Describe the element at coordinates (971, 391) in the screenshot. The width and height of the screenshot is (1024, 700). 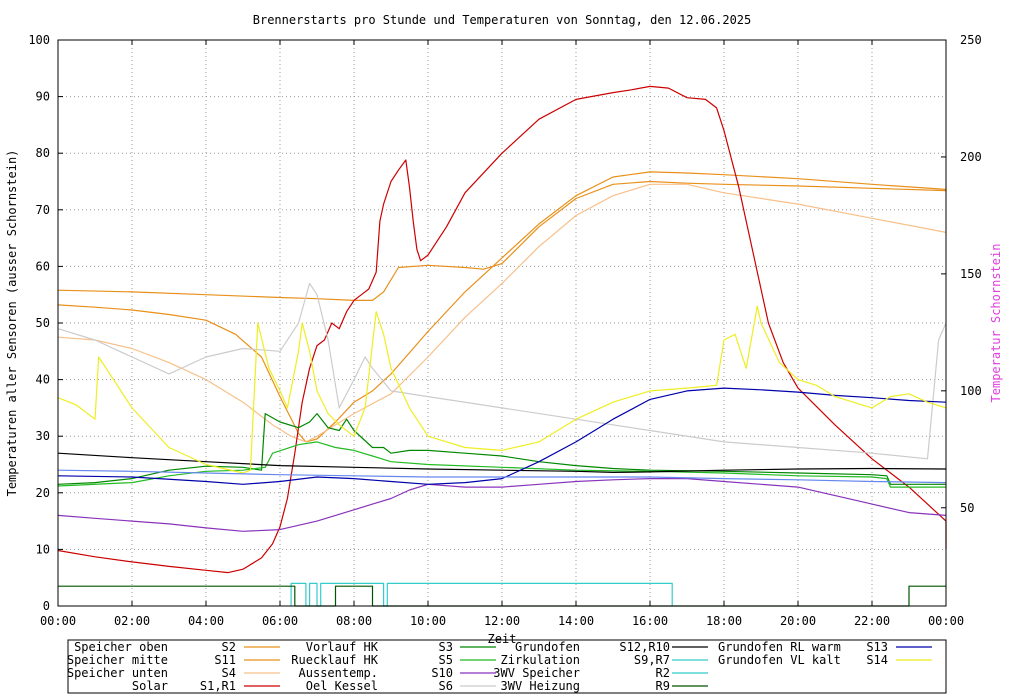
I see `y2-tick-label: 100` at that location.